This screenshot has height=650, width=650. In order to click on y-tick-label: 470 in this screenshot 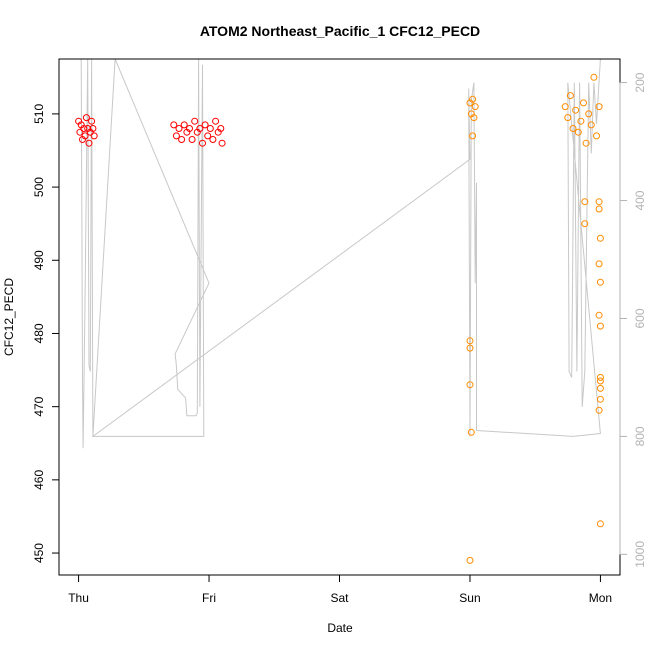, I will do `click(39, 406)`.